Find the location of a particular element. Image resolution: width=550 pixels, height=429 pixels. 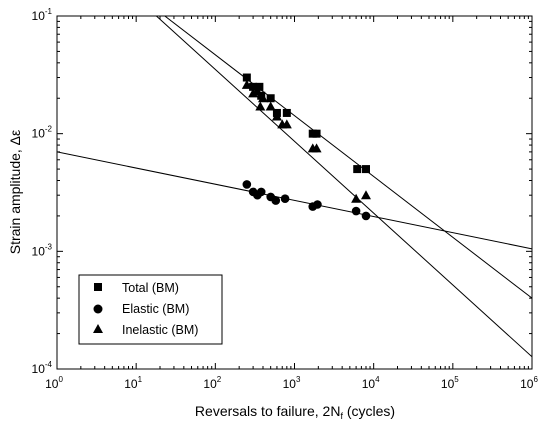

x-tick-label: 10³ is located at coordinates (292, 383).